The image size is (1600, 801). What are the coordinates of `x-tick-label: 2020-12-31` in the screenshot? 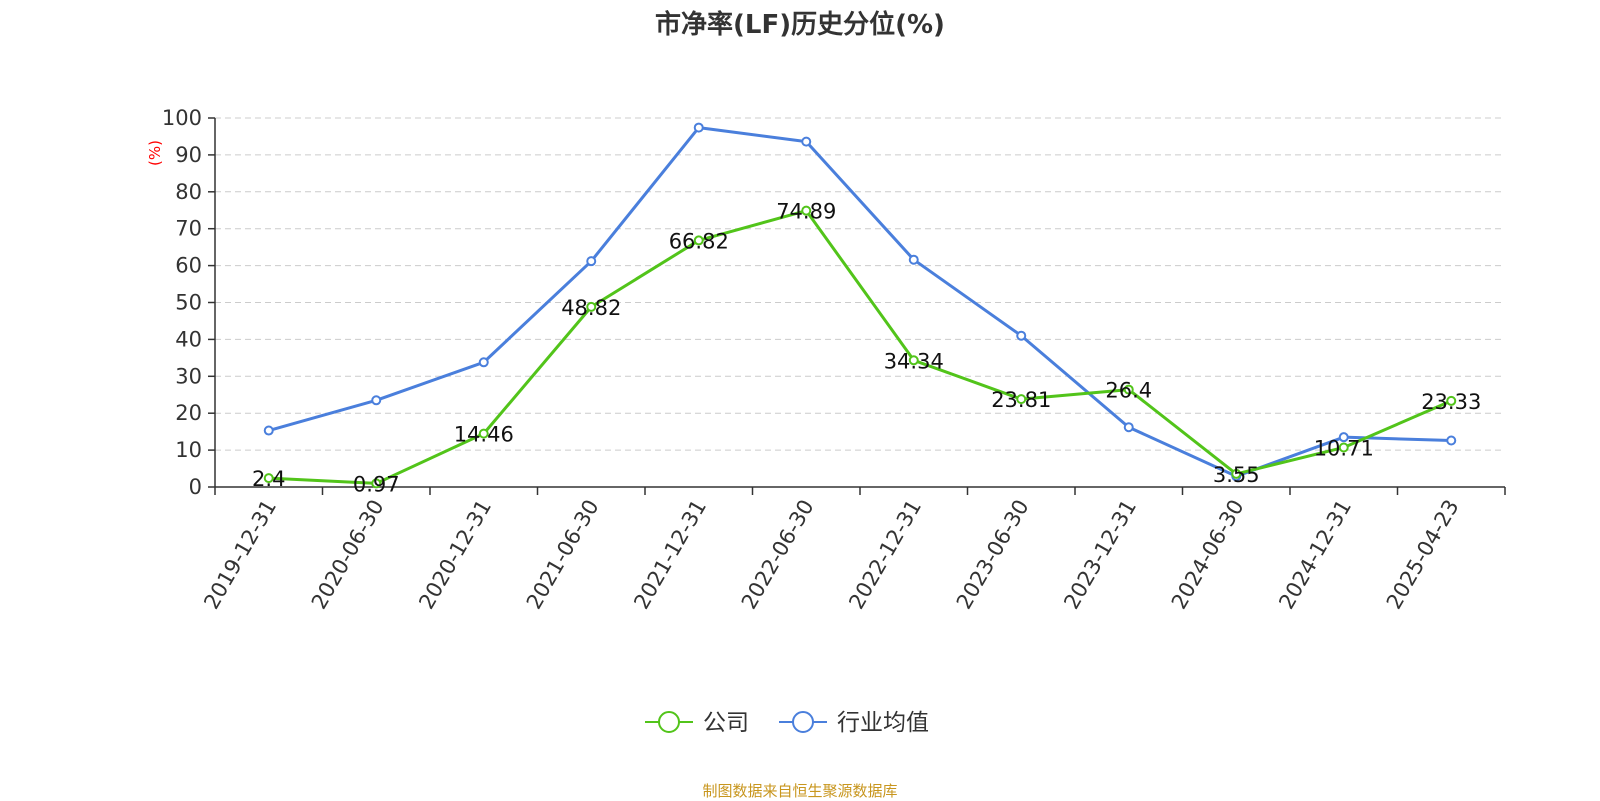 It's located at (455, 555).